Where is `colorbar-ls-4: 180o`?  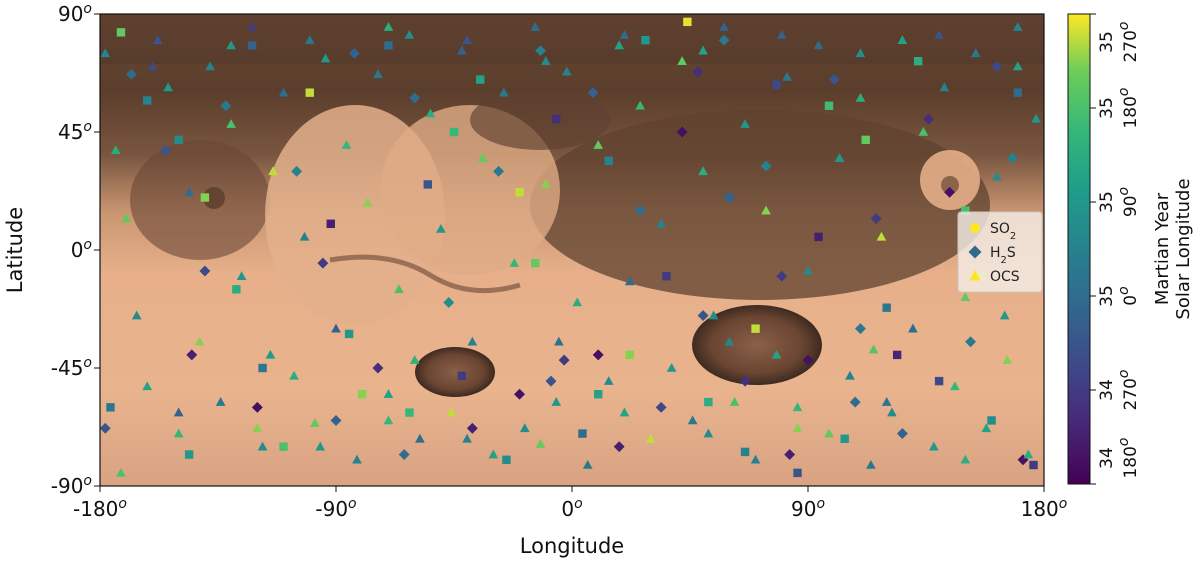
colorbar-ls-4: 180o is located at coordinates (1128, 107).